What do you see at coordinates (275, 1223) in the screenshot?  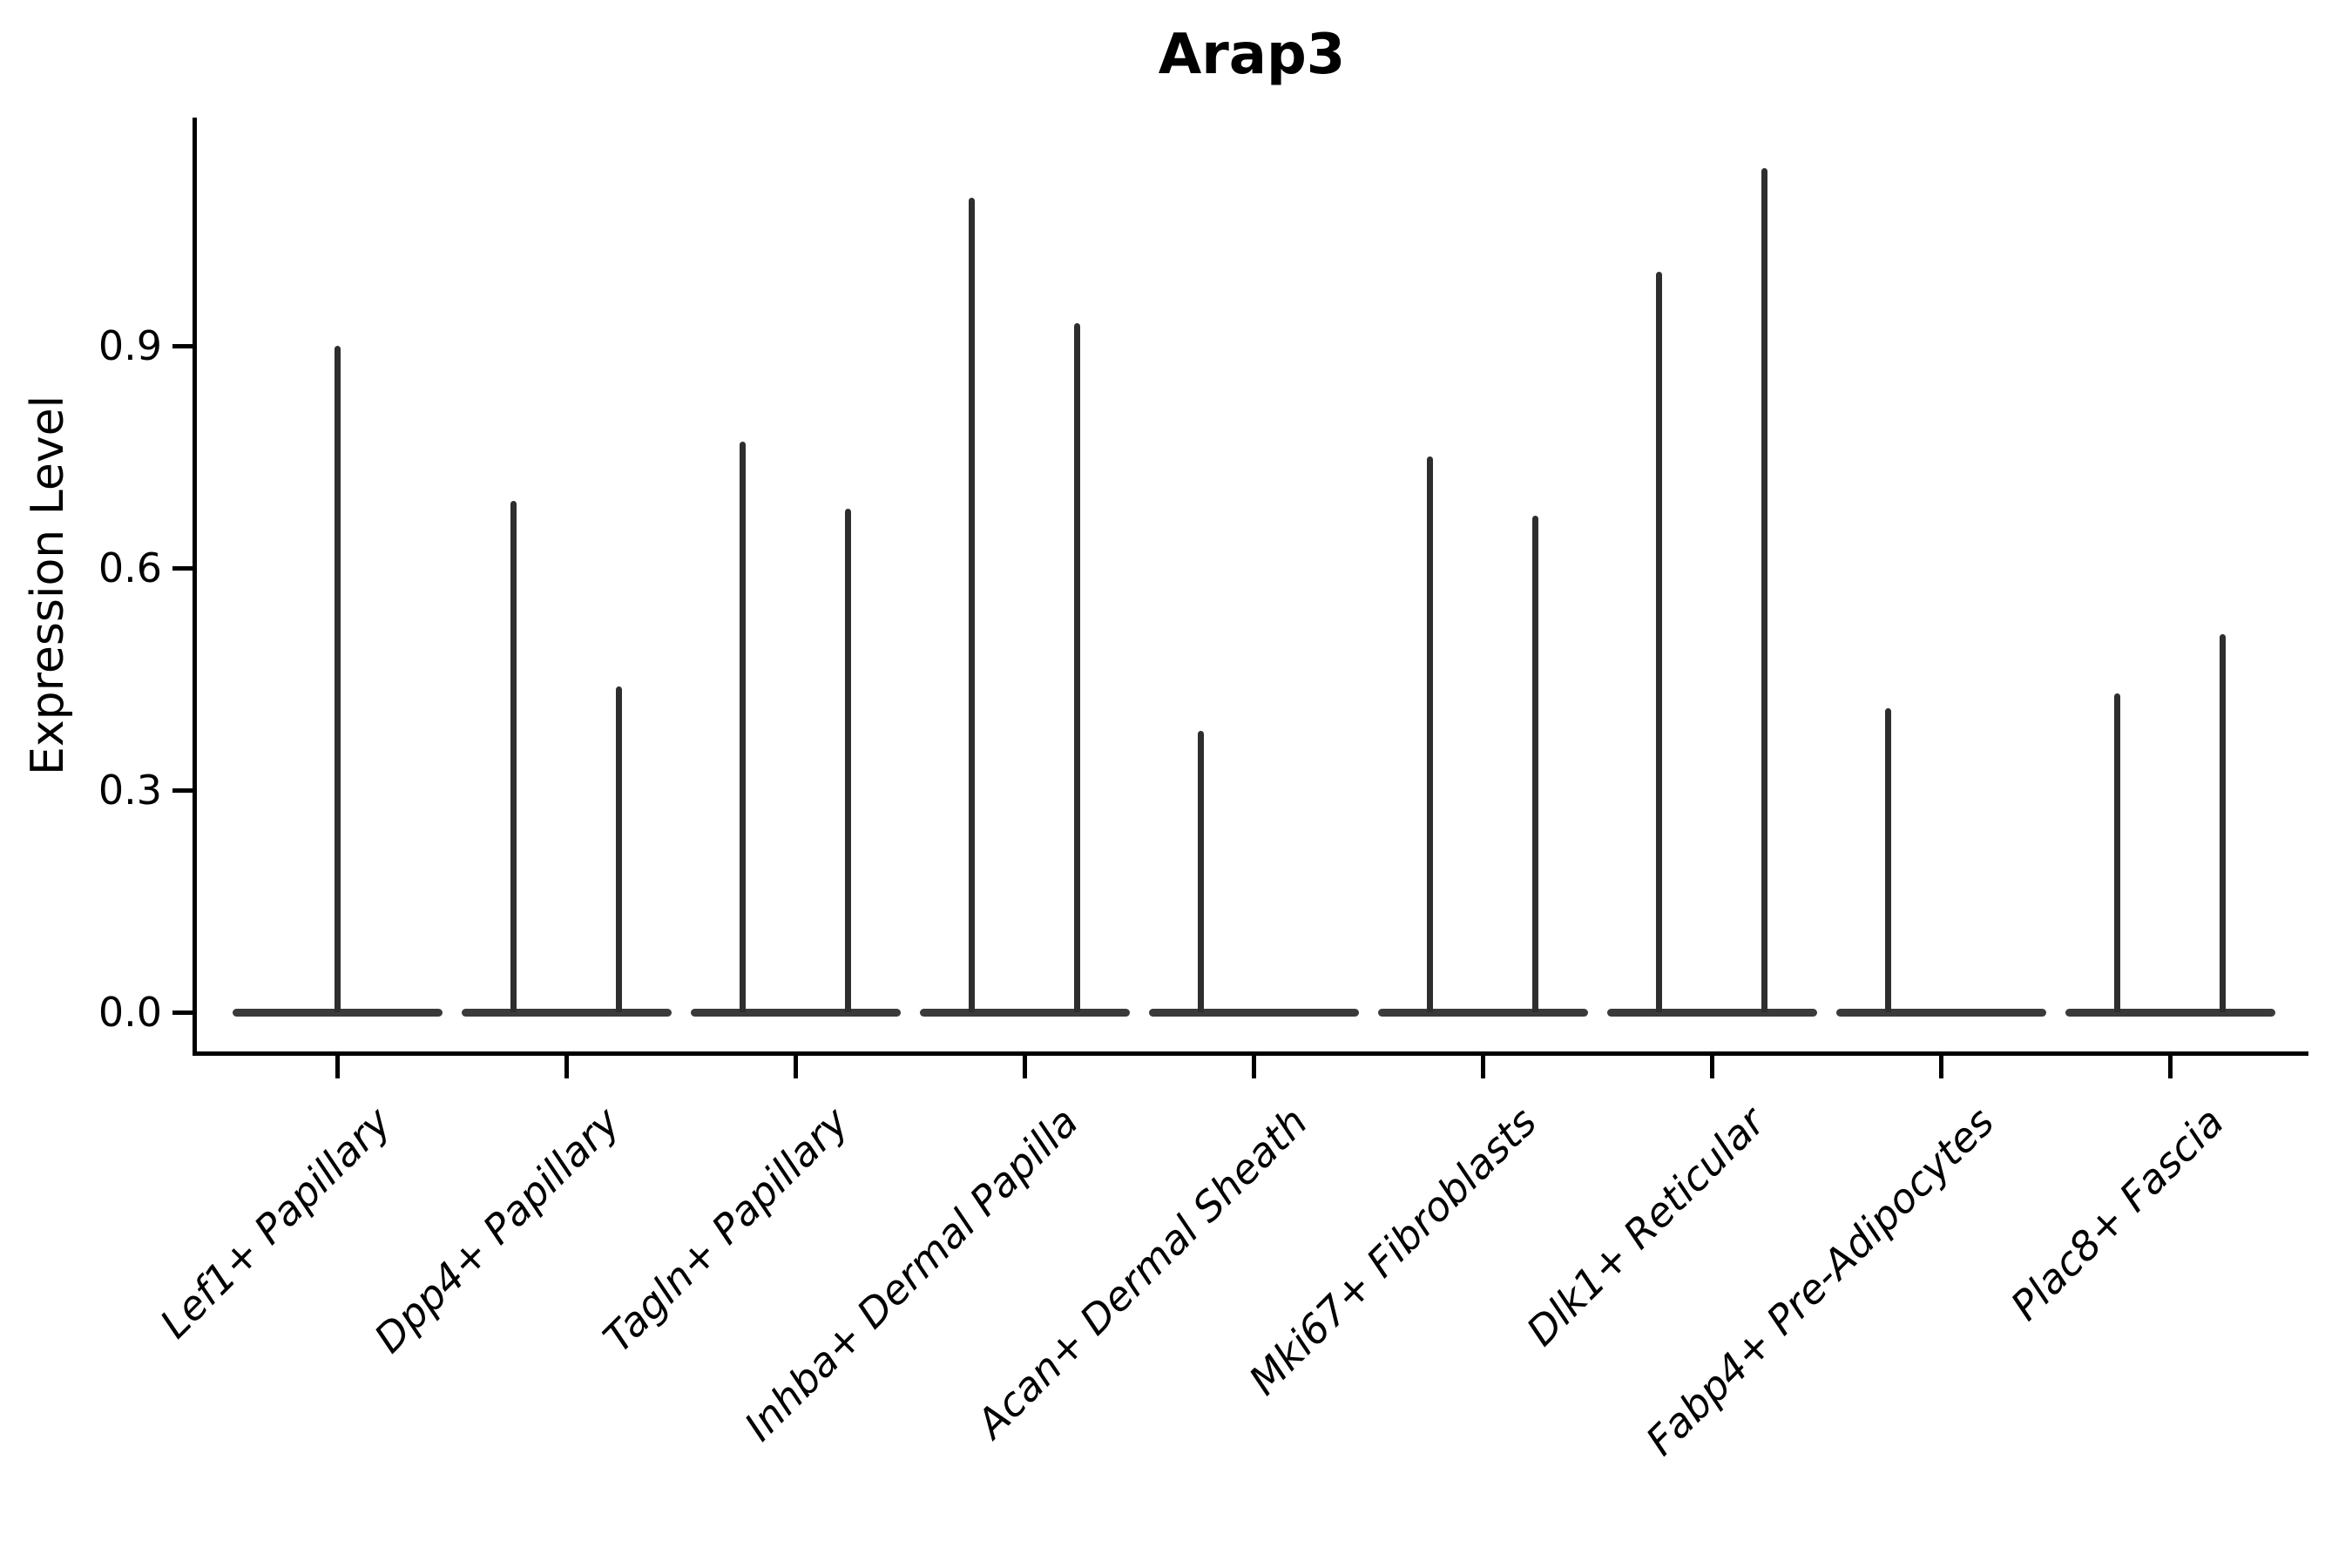 I see `x-axis-category-label: Lef1+ Papillary` at bounding box center [275, 1223].